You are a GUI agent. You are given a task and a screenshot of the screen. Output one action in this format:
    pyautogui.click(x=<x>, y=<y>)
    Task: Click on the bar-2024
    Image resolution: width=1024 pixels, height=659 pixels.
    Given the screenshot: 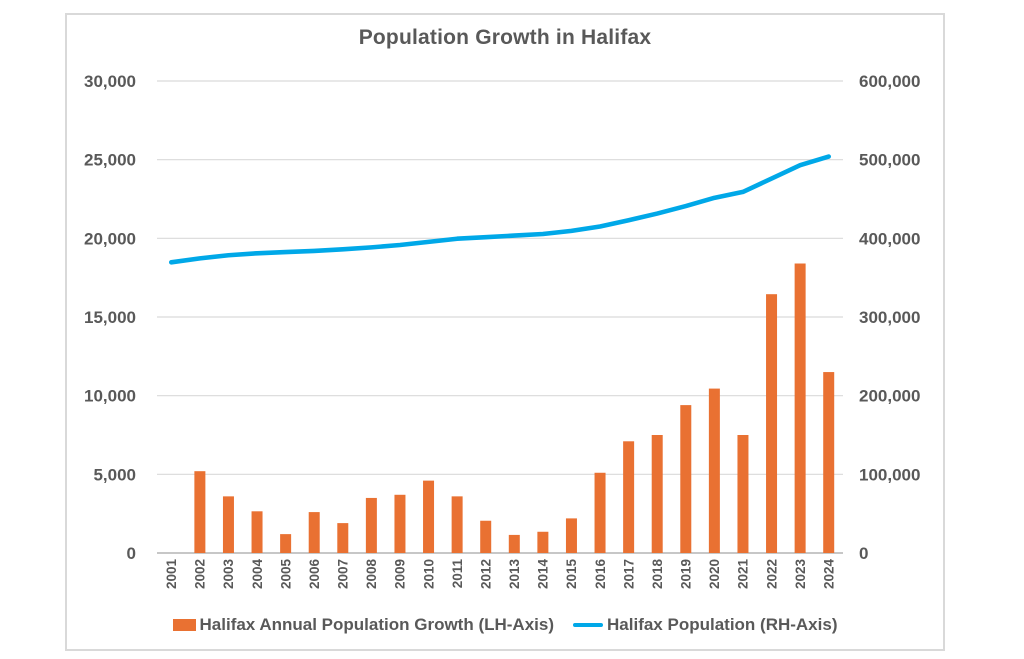 What is the action you would take?
    pyautogui.click(x=829, y=462)
    